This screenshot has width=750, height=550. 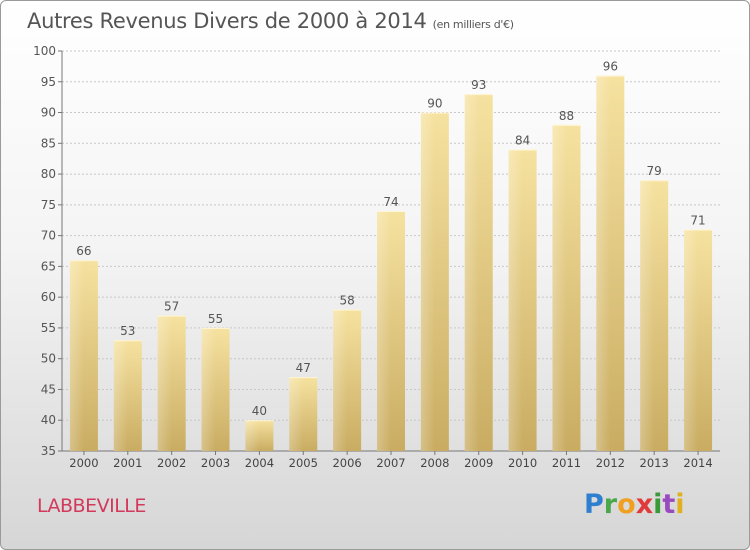 I want to click on x-tick-label-2011: 2011, so click(x=566, y=463).